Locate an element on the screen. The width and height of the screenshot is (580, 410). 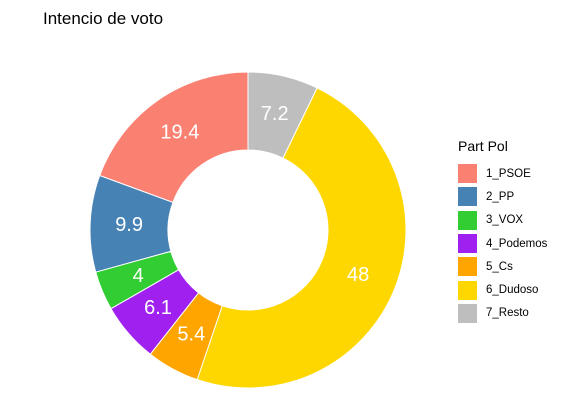
legend-item-2-pp: 2_PP is located at coordinates (502, 196).